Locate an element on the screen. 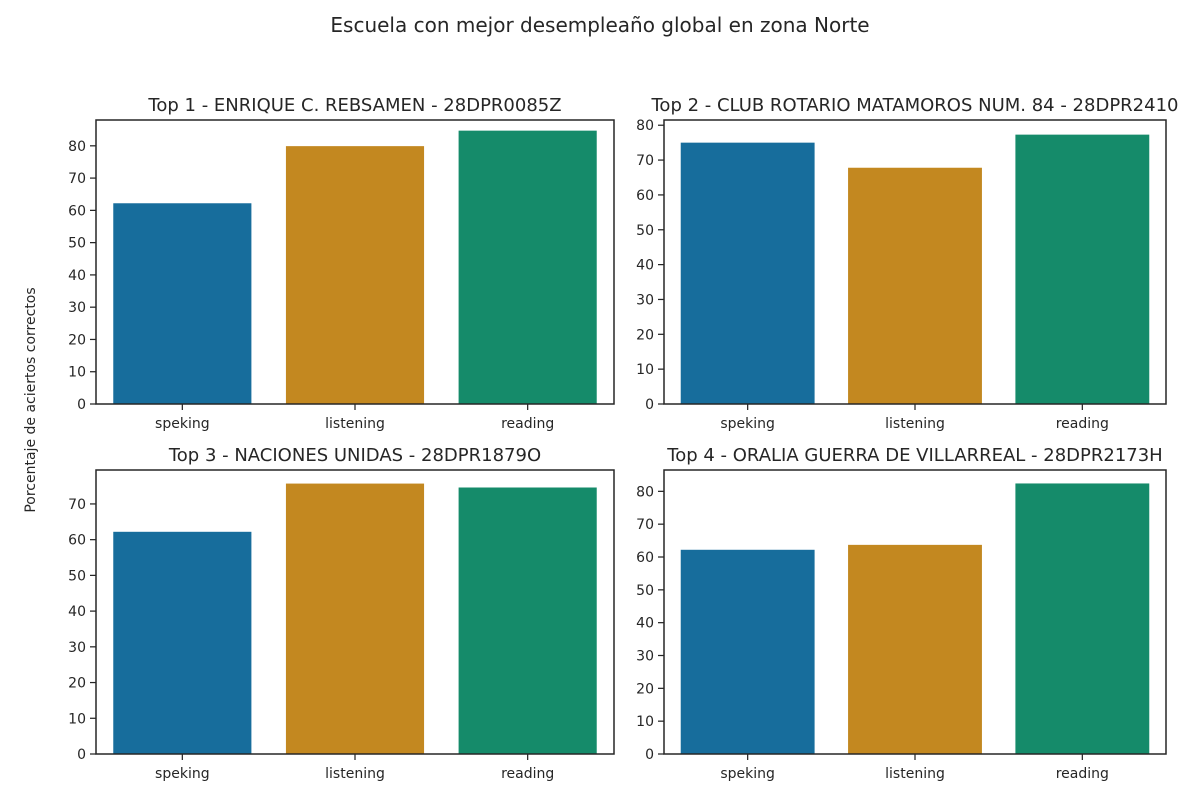 This screenshot has height=804, width=1200. subplot-title: Top 1 - ENRIQUE C. REBSAMEN - 28DPR0085Z is located at coordinates (354, 105).